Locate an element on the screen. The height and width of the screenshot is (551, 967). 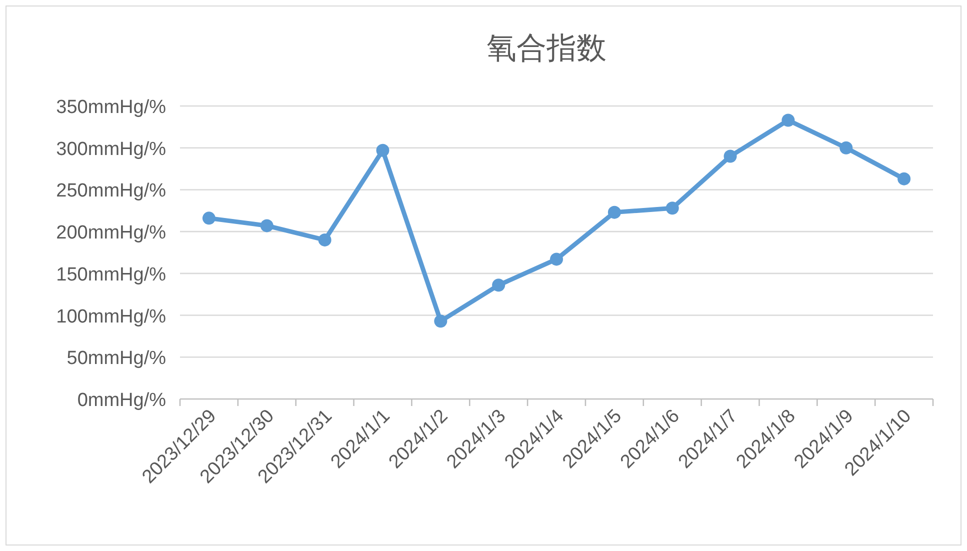
y-tick-label: 250mmHg/% is located at coordinates (111, 191).